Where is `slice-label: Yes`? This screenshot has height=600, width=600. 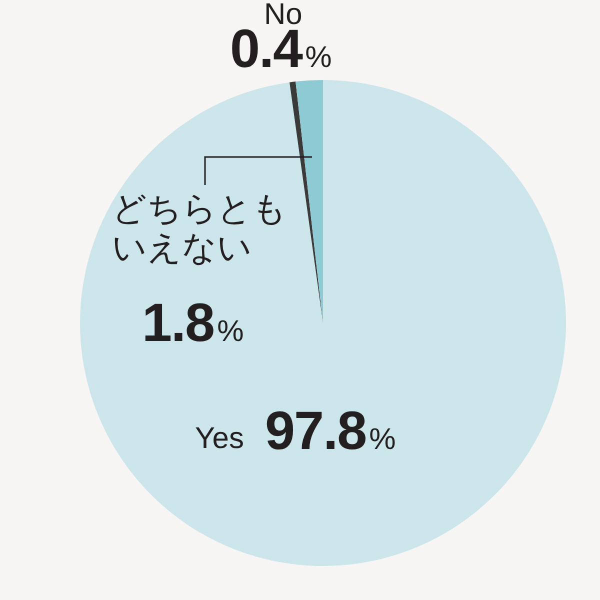 slice-label: Yes is located at coordinates (219, 439).